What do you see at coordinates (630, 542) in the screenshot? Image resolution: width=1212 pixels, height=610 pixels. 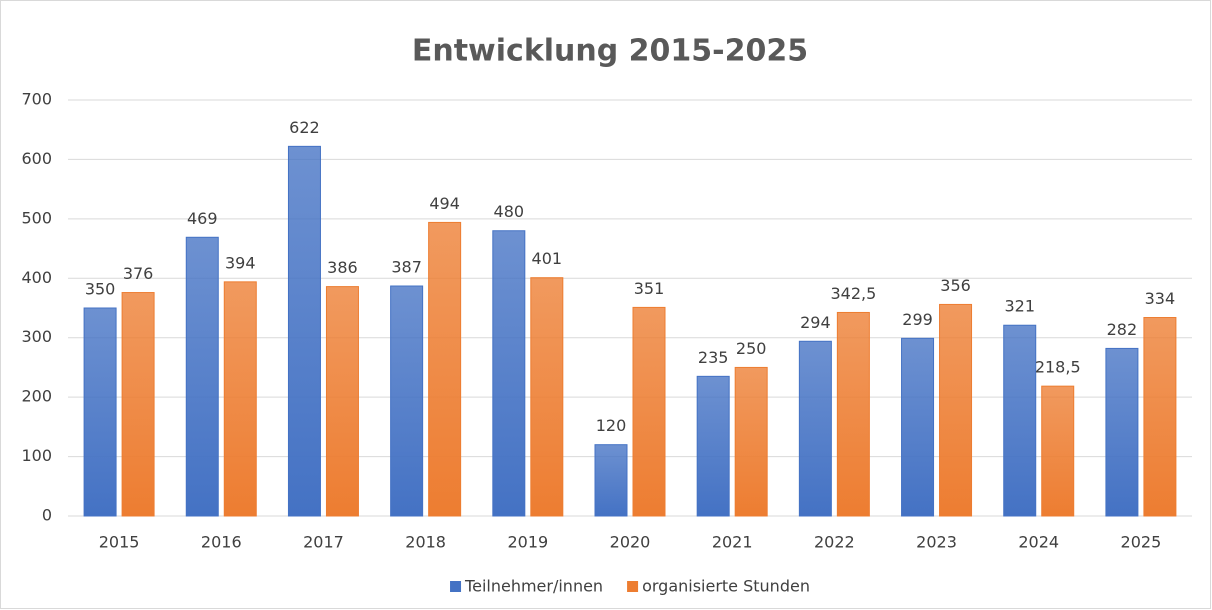 I see `x-tick-label: 2020` at bounding box center [630, 542].